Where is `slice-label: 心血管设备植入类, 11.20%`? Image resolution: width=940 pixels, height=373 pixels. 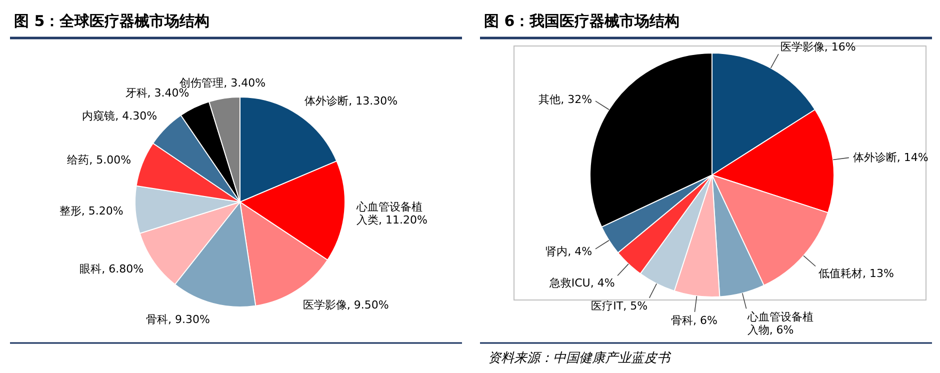
slice-label: 心血管设备植入类, 11.20% is located at coordinates (392, 213).